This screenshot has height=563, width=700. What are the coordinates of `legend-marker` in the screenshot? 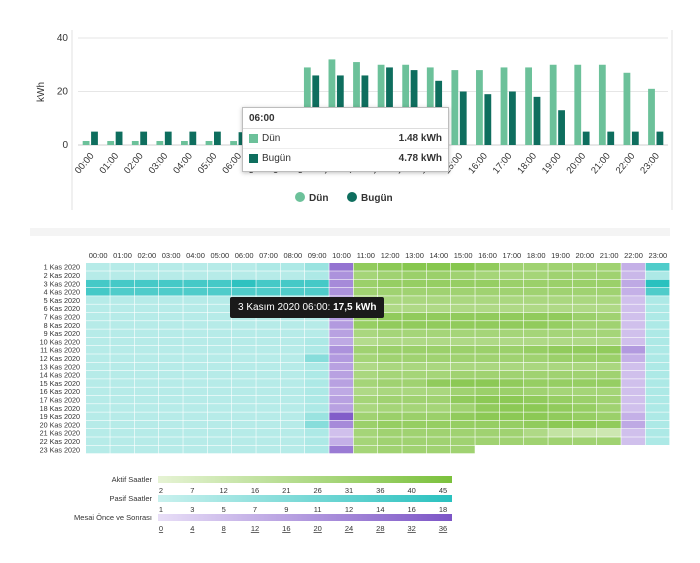 It's located at (352, 197).